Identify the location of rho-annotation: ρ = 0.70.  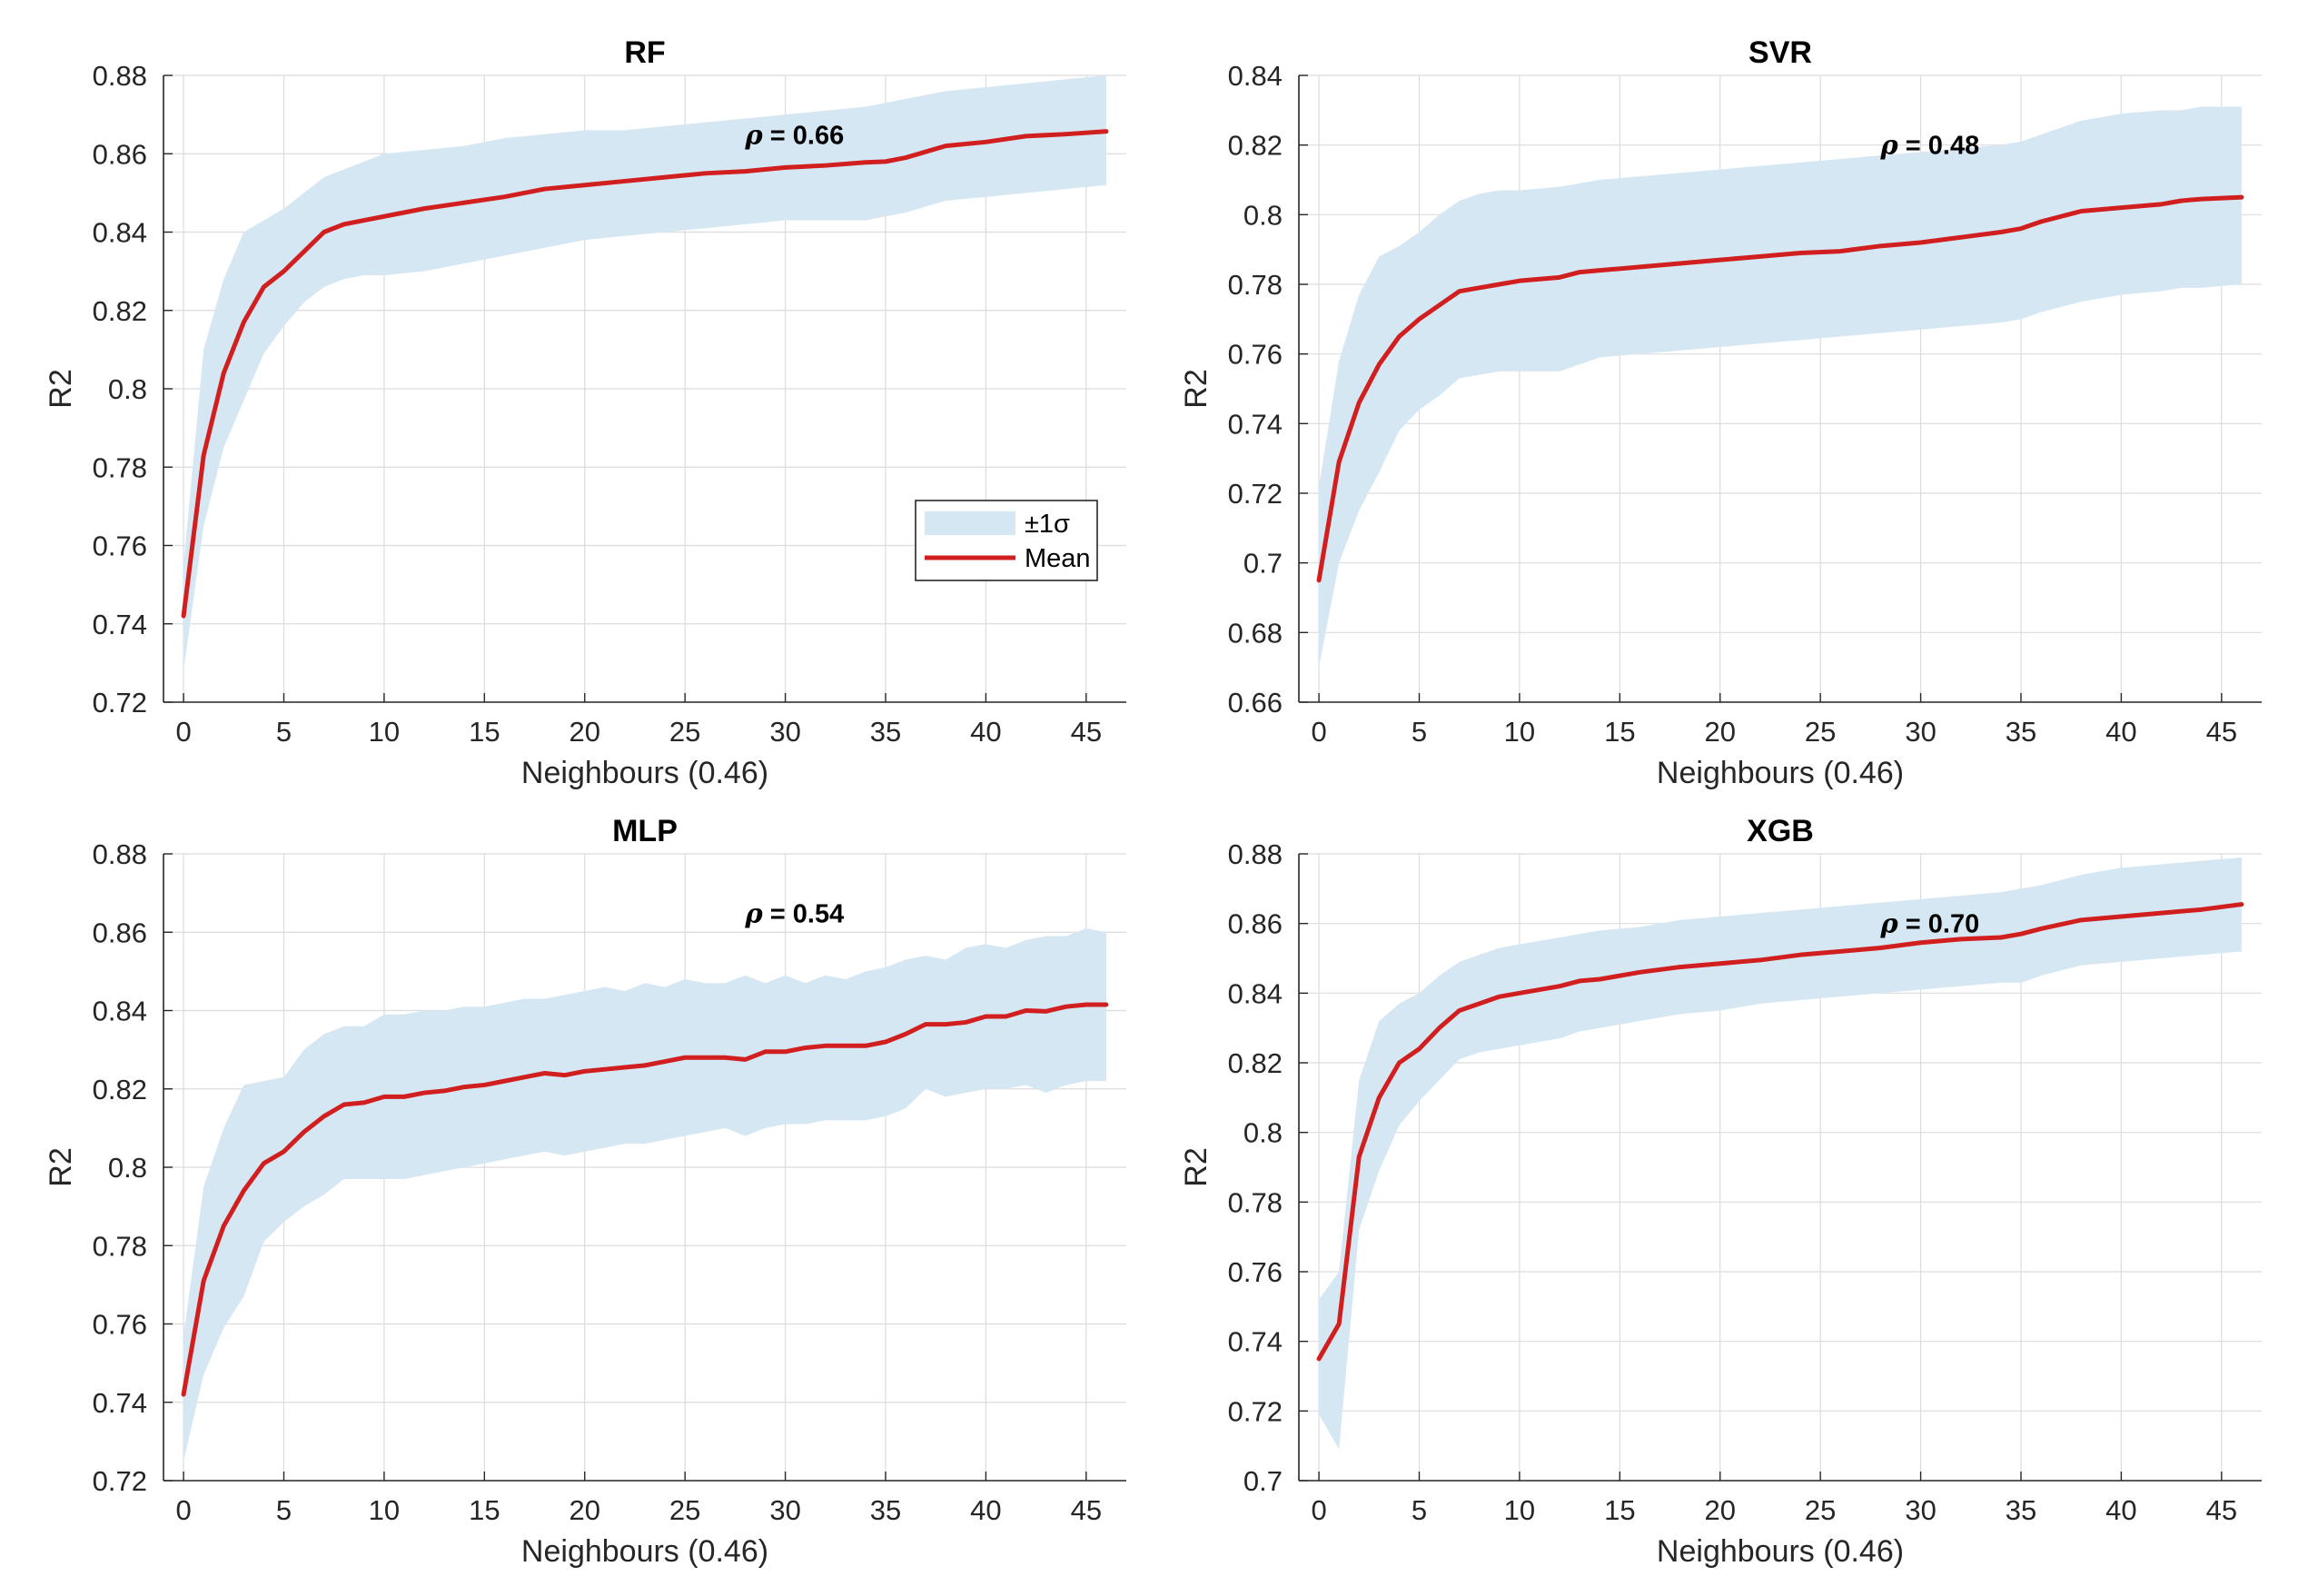
(1929, 922).